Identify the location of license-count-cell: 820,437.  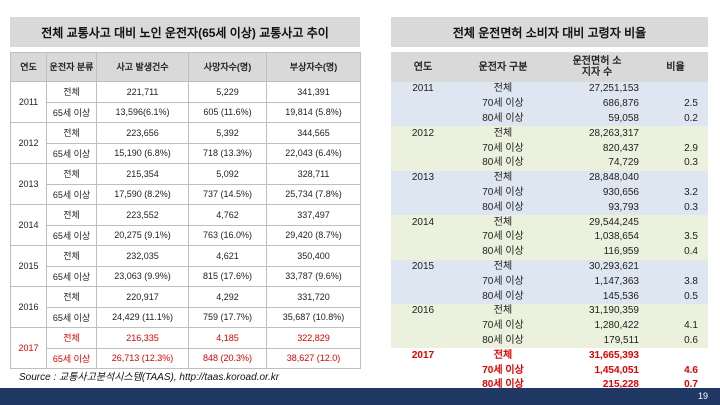
(597, 148).